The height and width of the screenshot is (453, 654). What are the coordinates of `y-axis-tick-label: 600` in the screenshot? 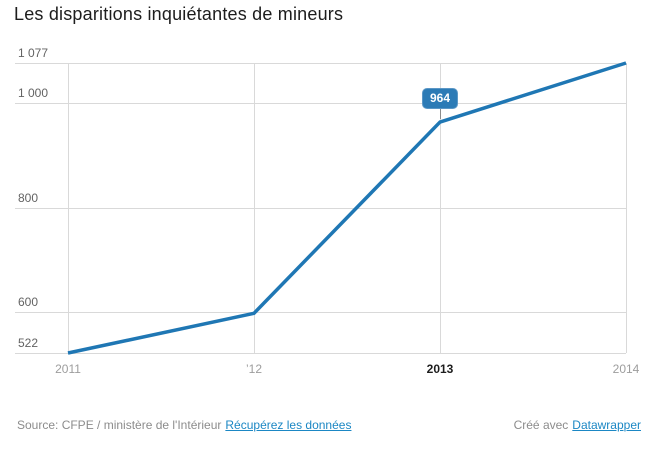 It's located at (28, 302).